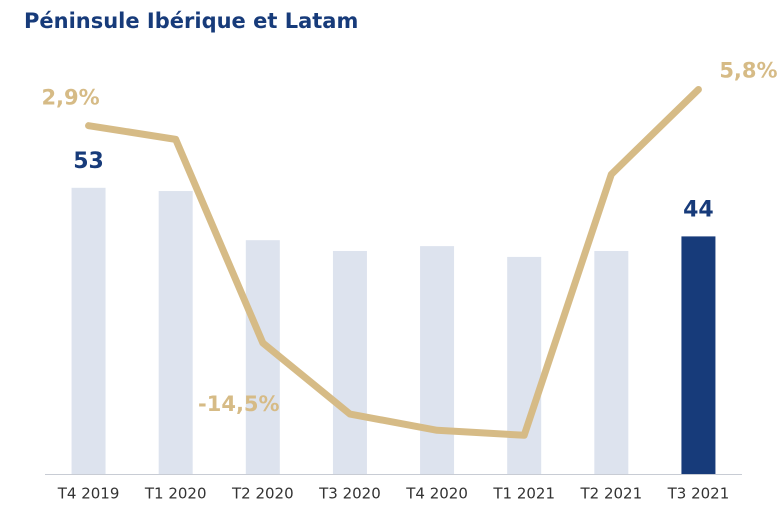 The height and width of the screenshot is (508, 781). What do you see at coordinates (88, 494) in the screenshot?
I see `x-tick-label: T4 2019` at bounding box center [88, 494].